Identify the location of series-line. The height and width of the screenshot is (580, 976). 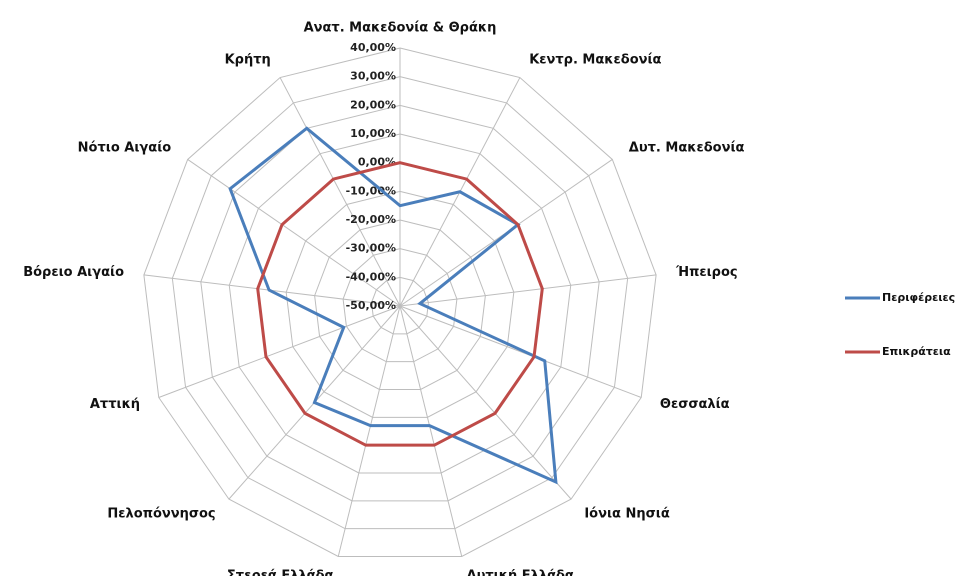
(400, 304).